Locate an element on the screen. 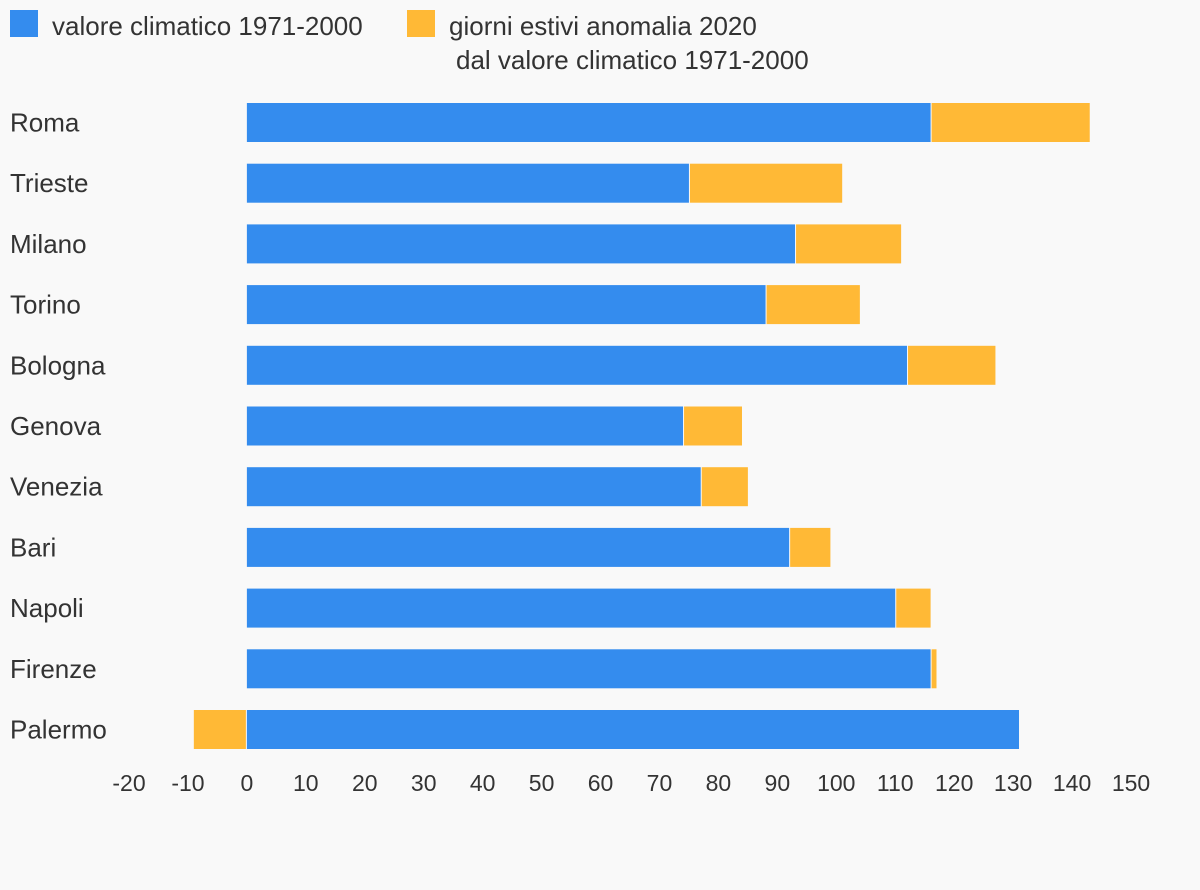 The width and height of the screenshot is (1200, 890). bar-anomaly-trieste is located at coordinates (766, 183).